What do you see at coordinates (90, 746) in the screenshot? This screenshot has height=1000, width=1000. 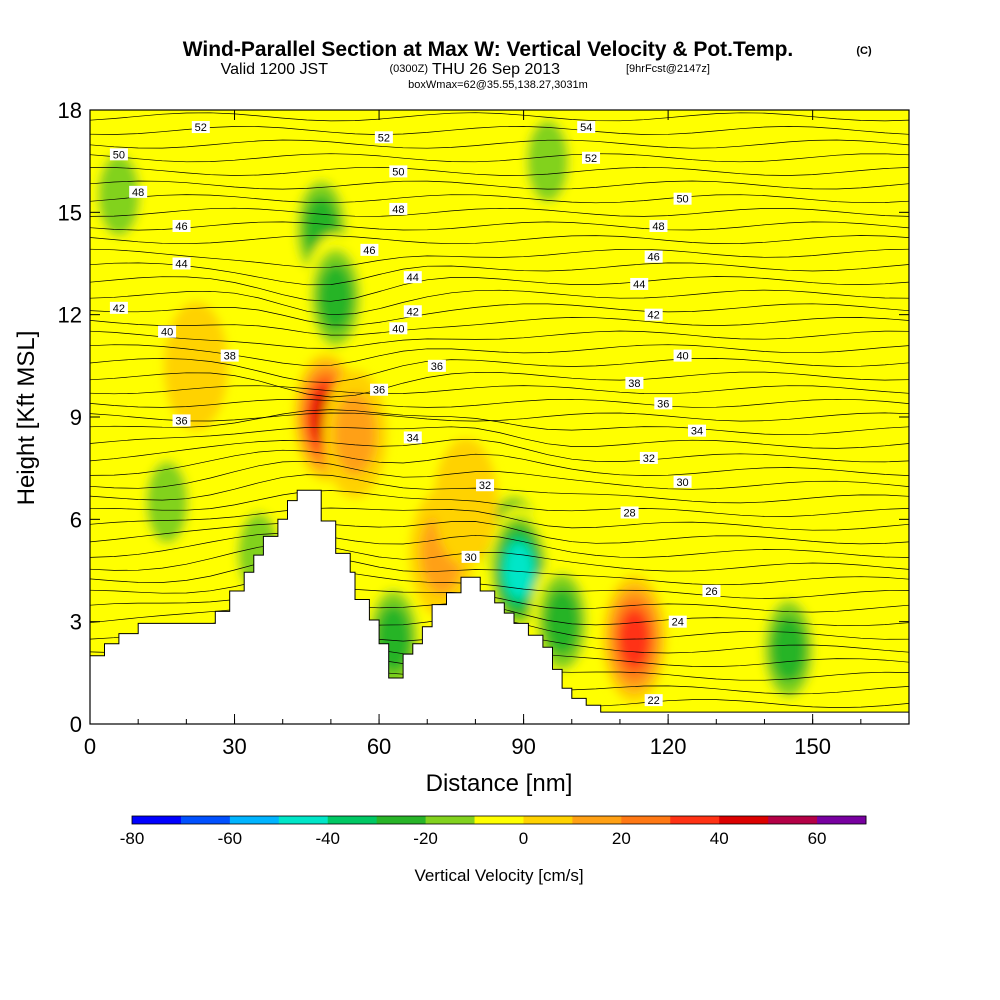 I see `x-tick-label: 0` at bounding box center [90, 746].